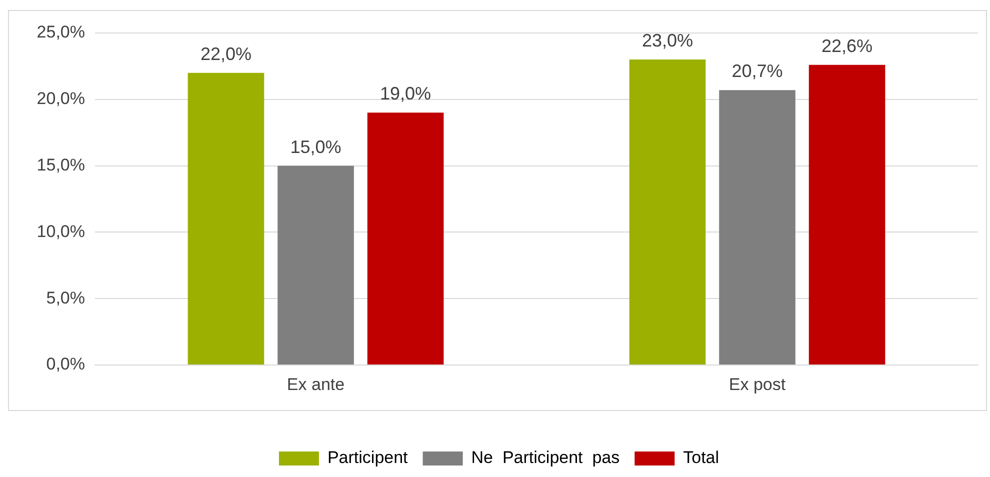 The width and height of the screenshot is (990, 477). What do you see at coordinates (847, 46) in the screenshot?
I see `data-label: 22,6%` at bounding box center [847, 46].